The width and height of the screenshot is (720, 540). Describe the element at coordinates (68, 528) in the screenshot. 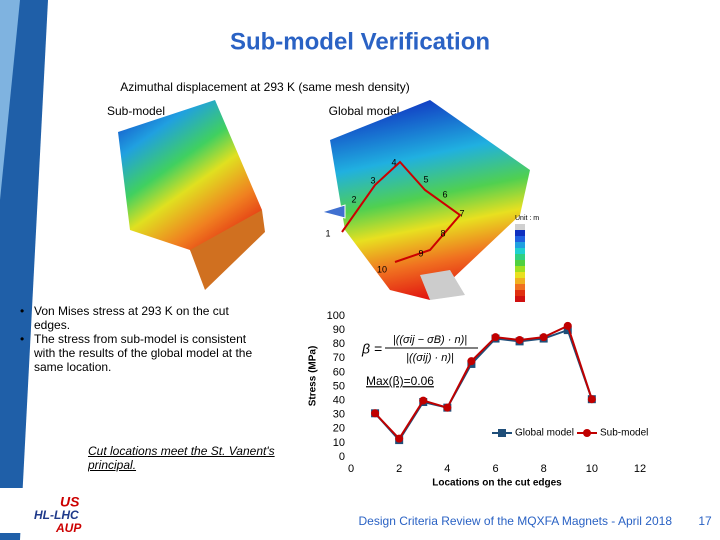

I see `logo-text: AUP` at that location.